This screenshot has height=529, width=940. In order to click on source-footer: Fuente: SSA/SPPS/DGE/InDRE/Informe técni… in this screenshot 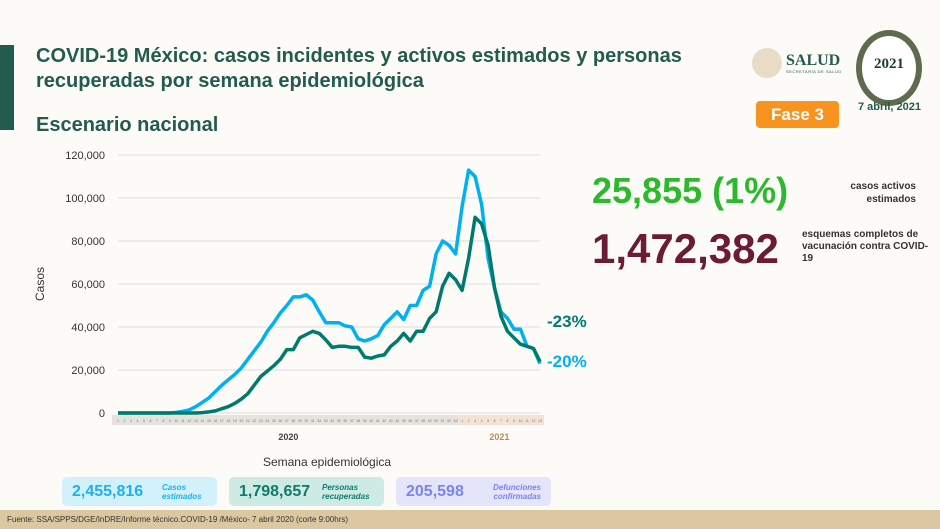, I will do `click(470, 519)`.